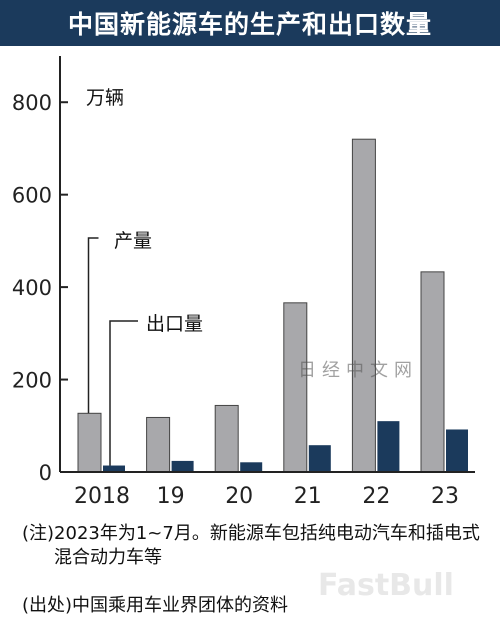 The width and height of the screenshot is (500, 635). What do you see at coordinates (45, 473) in the screenshot?
I see `y-tick-label: 0` at bounding box center [45, 473].